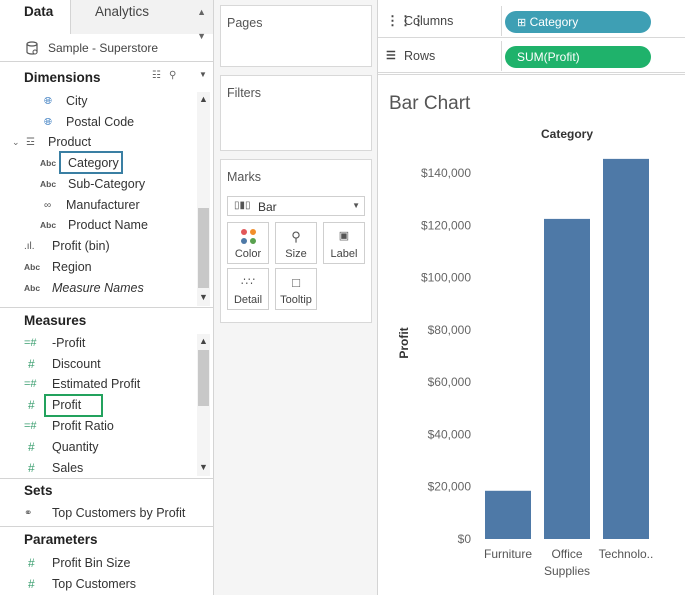 This screenshot has height=595, width=685. What do you see at coordinates (296, 36) in the screenshot?
I see `pages-card: Pages` at bounding box center [296, 36].